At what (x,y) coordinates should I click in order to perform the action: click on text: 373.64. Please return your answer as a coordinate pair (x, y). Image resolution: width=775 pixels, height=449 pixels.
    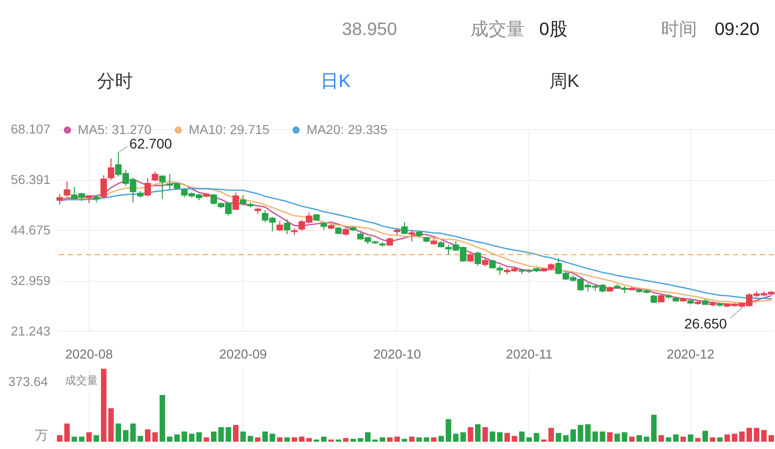
    Looking at the image, I should click on (28, 381).